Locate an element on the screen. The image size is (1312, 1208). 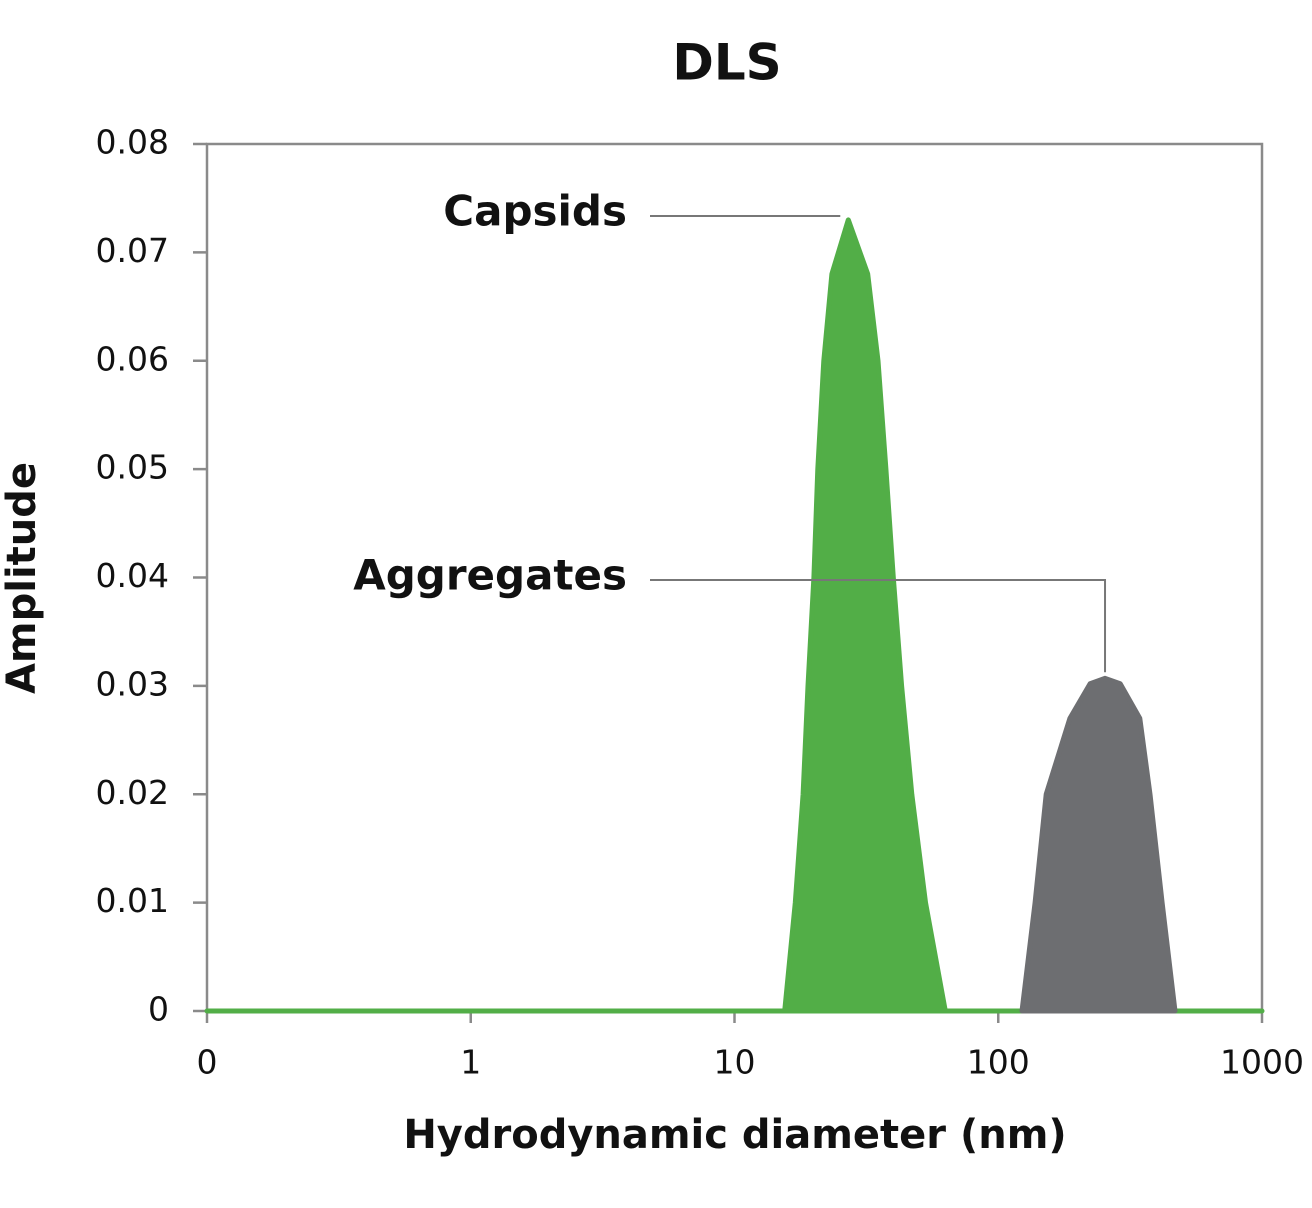
y-tick-label: 0 is located at coordinates (158, 1009).